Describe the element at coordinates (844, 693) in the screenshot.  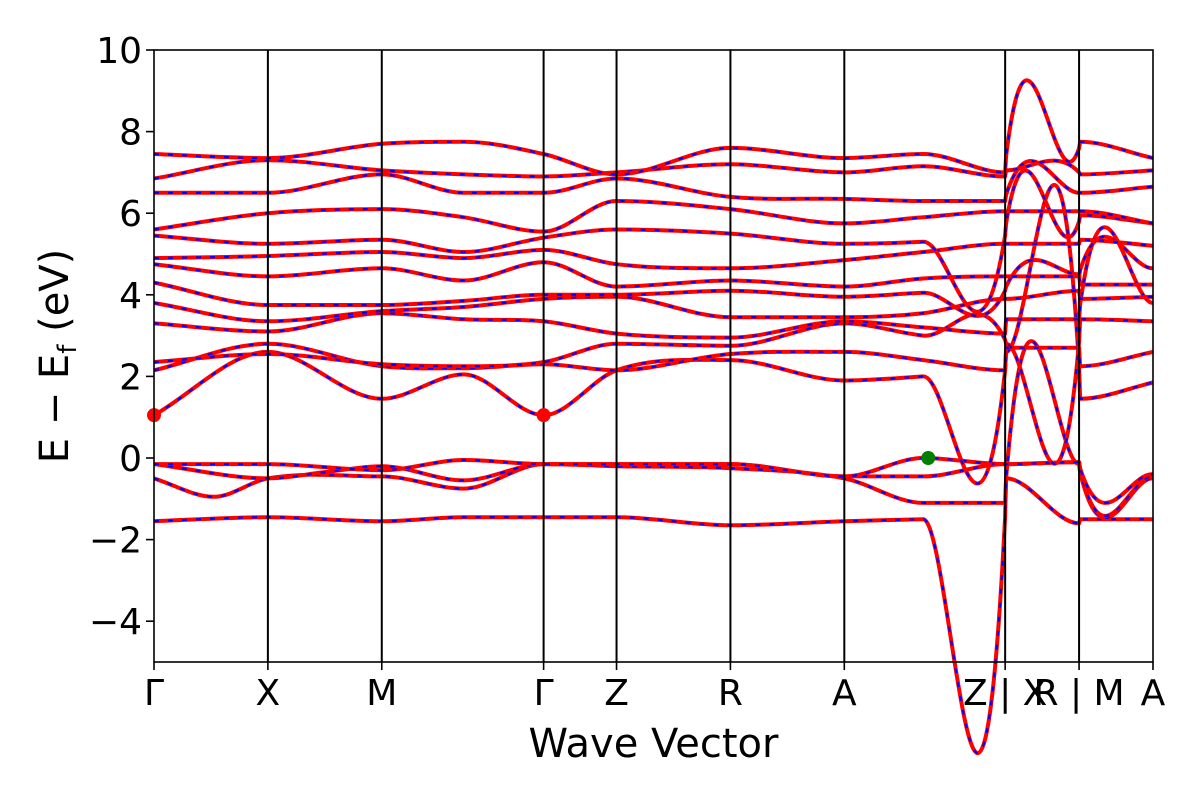
I see `x-tick-label-7: A` at that location.